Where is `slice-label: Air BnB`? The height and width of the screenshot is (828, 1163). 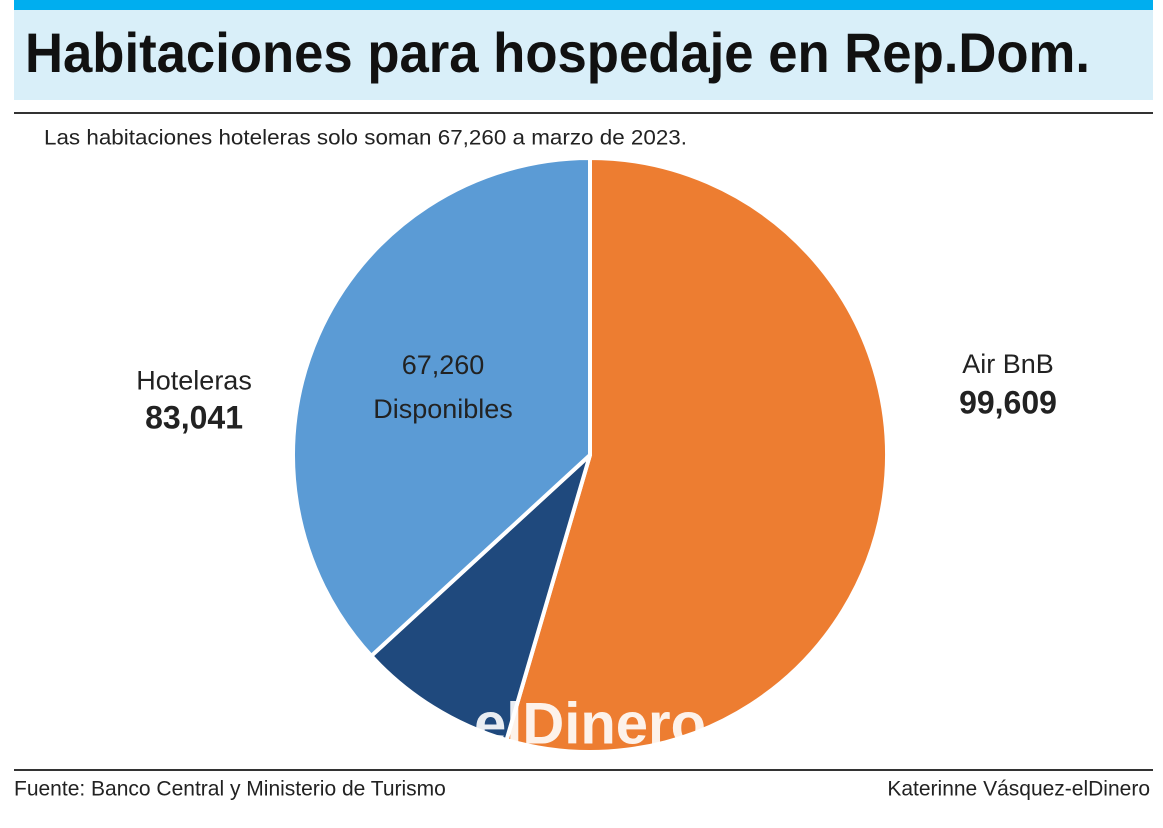 slice-label: Air BnB is located at coordinates (1008, 364).